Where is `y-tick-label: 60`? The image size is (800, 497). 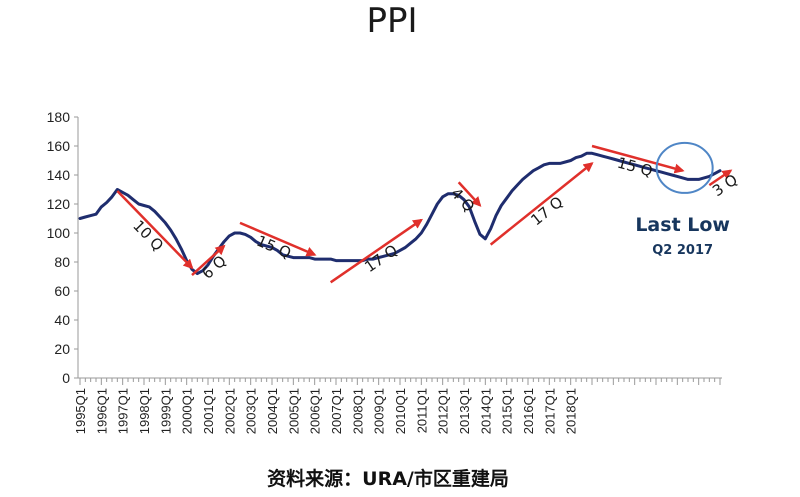 y-tick-label: 60 is located at coordinates (62, 291).